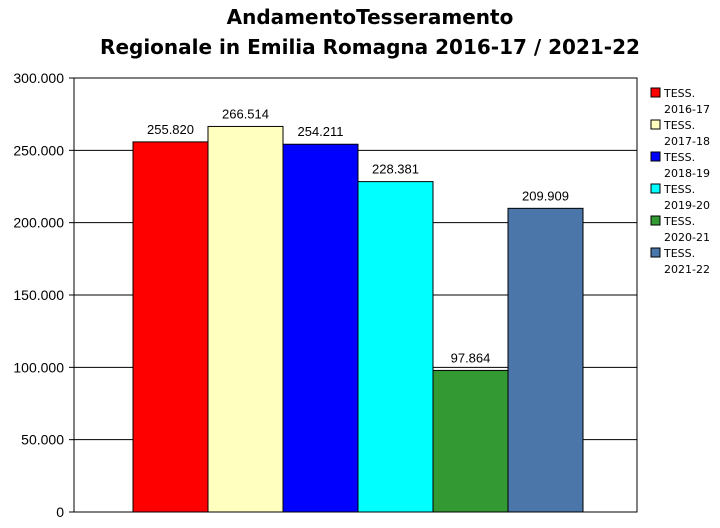 Image resolution: width=720 pixels, height=528 pixels. I want to click on data-label: 254.211, so click(320, 131).